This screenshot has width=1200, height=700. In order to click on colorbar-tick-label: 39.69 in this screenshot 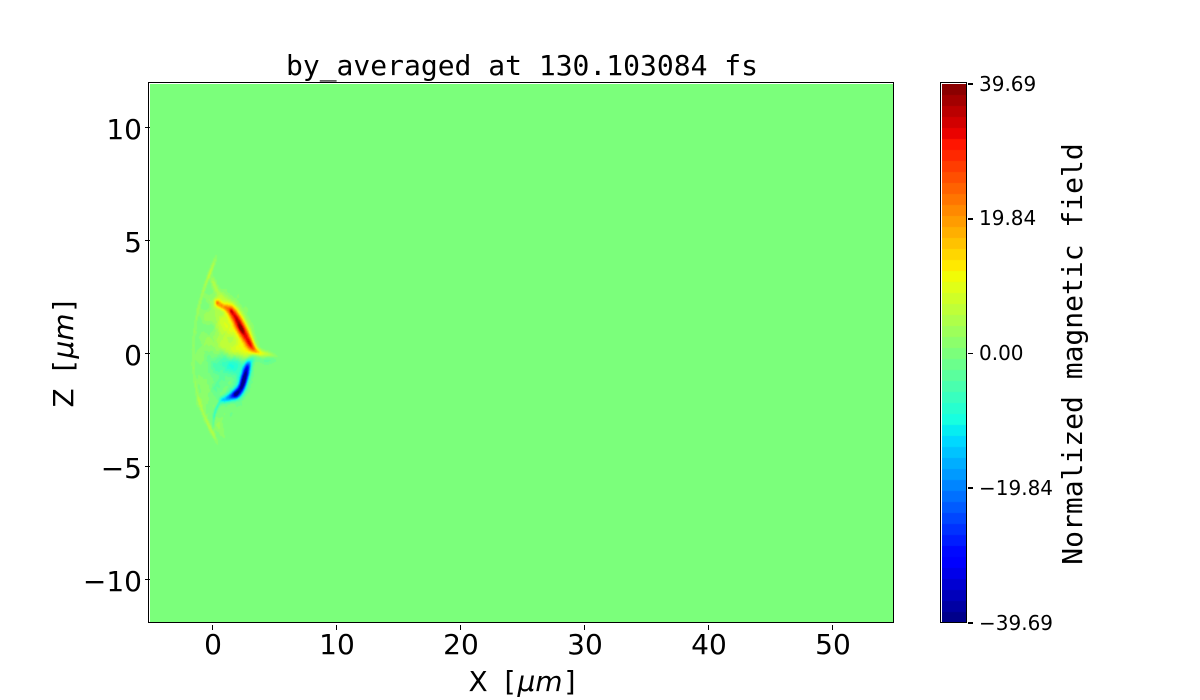, I will do `click(1008, 83)`.